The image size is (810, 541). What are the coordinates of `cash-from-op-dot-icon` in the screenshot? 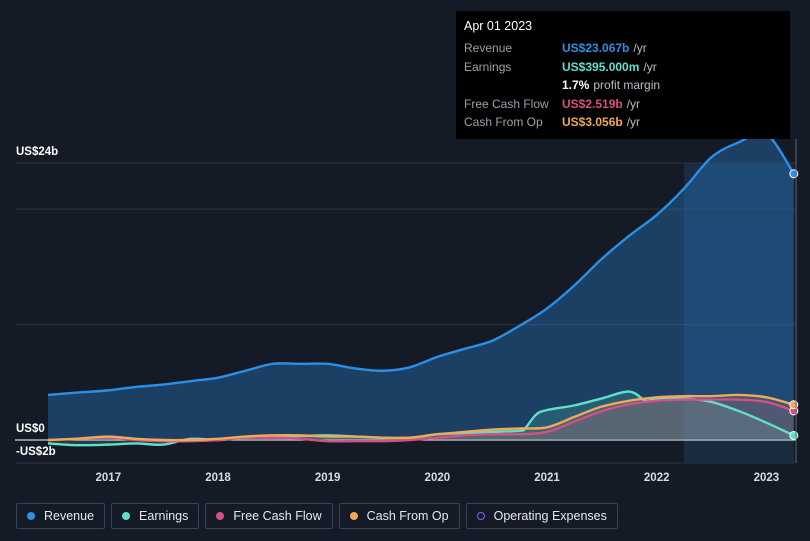 It's located at (353, 516).